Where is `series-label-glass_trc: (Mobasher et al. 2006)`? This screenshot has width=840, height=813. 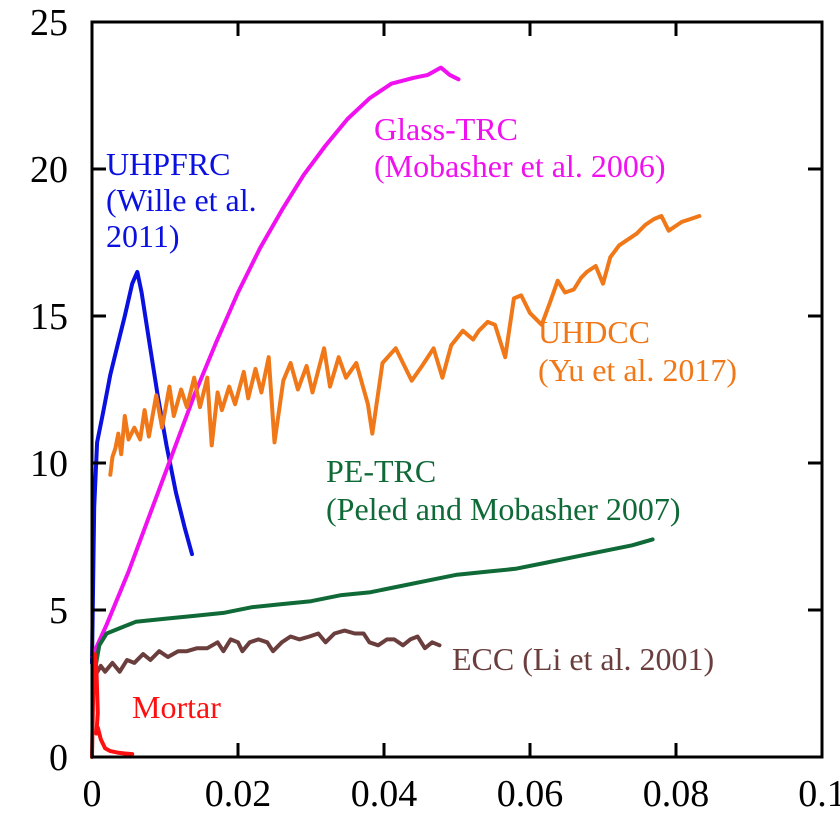
series-label-glass_trc: (Mobasher et al. 2006) is located at coordinates (519, 166).